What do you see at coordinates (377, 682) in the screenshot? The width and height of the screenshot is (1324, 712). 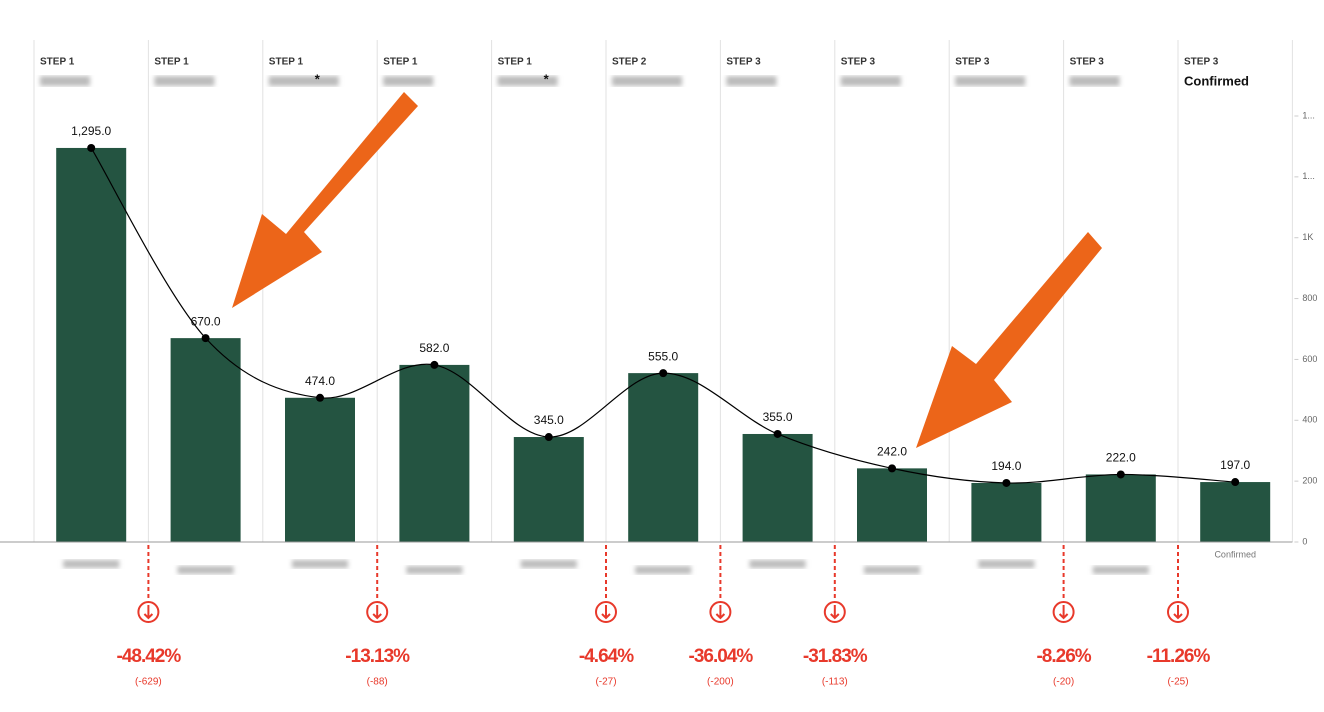 I see `drop-count: (-88)` at bounding box center [377, 682].